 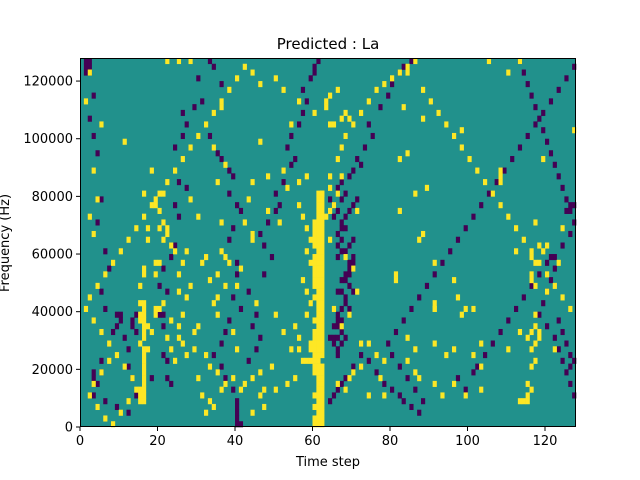 What do you see at coordinates (467, 441) in the screenshot?
I see `x-tick-label: 100` at bounding box center [467, 441].